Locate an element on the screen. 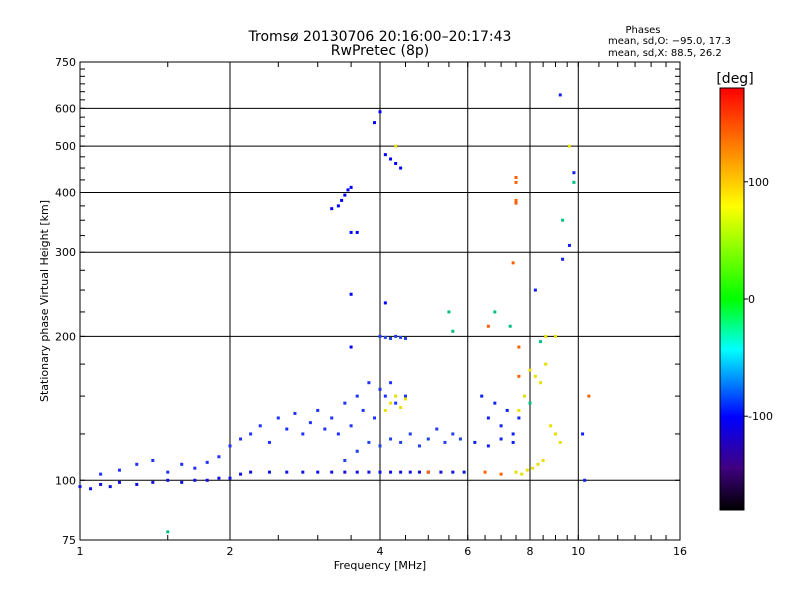 This screenshot has height=600, width=800. y-tick-label: 500 is located at coordinates (65, 146).